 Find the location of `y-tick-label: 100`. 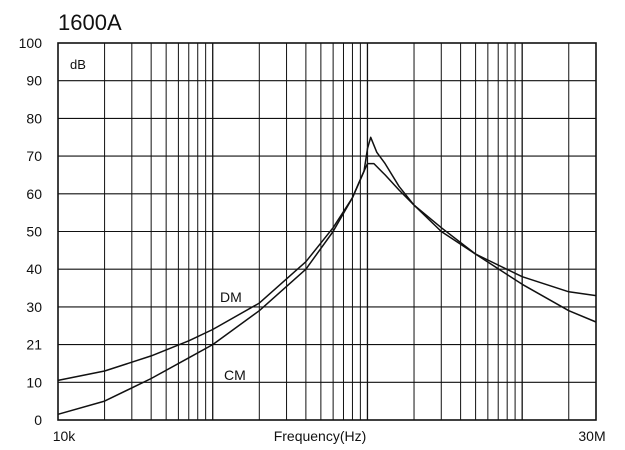

y-tick-label: 100 is located at coordinates (31, 43).